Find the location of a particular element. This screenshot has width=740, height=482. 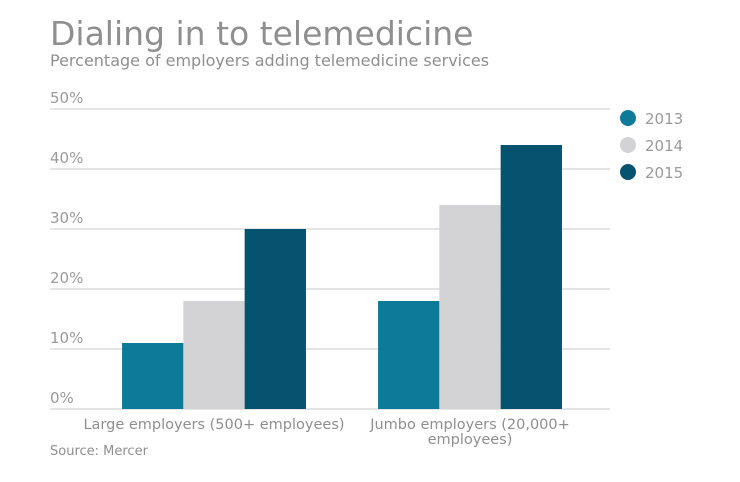

source-note: Source: Mercer is located at coordinates (99, 451).